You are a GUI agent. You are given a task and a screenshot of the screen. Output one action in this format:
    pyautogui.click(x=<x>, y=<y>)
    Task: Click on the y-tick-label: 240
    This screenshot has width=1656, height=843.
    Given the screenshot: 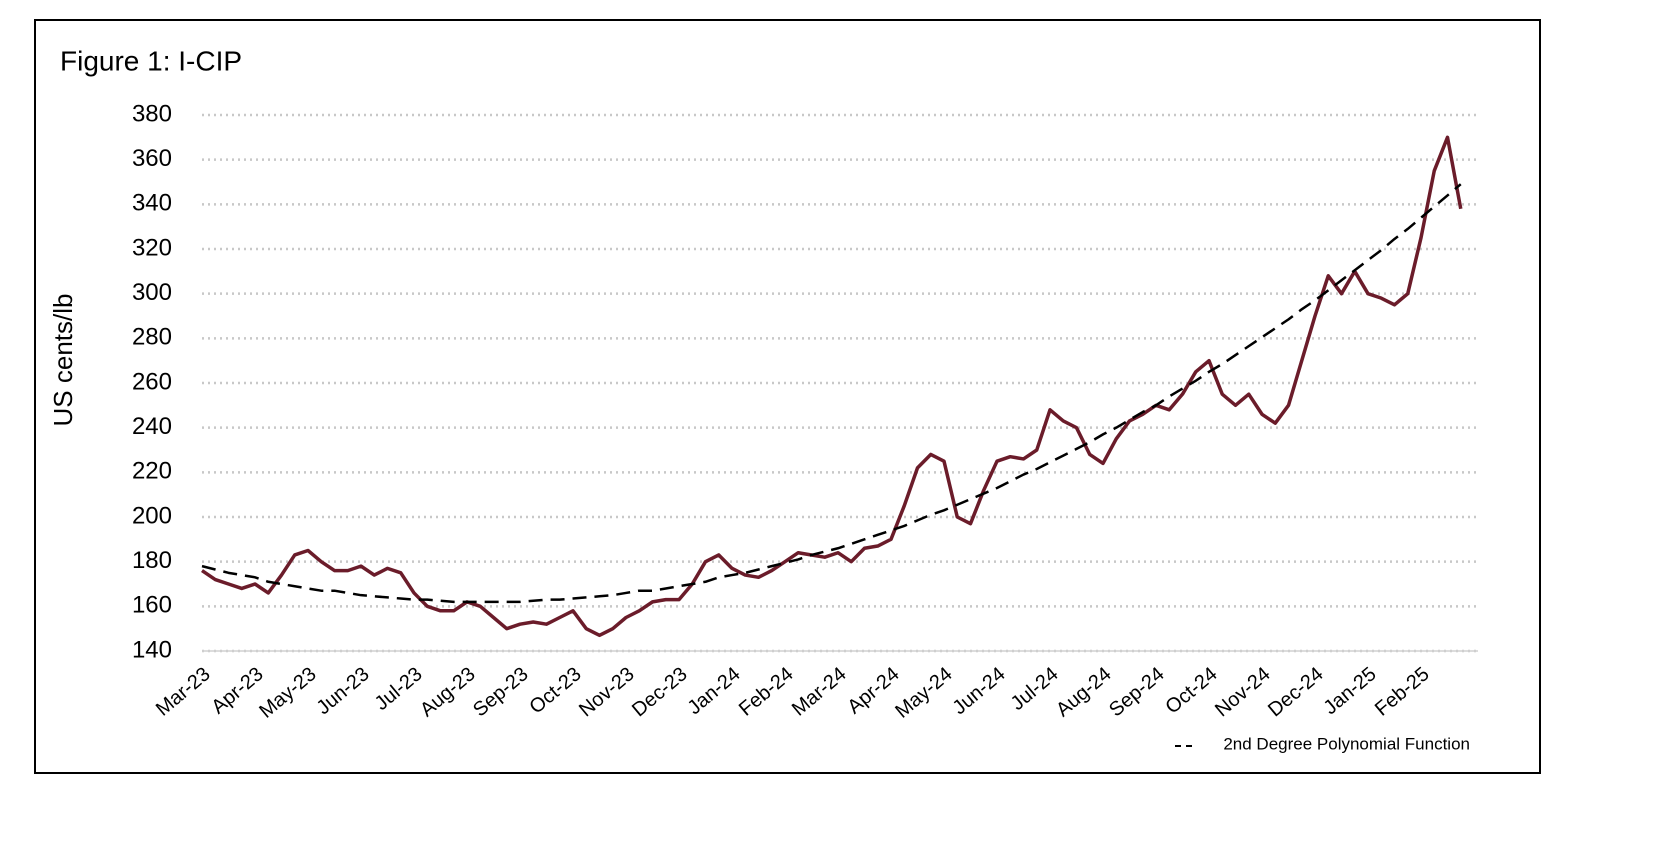 What is the action you would take?
    pyautogui.click(x=152, y=426)
    